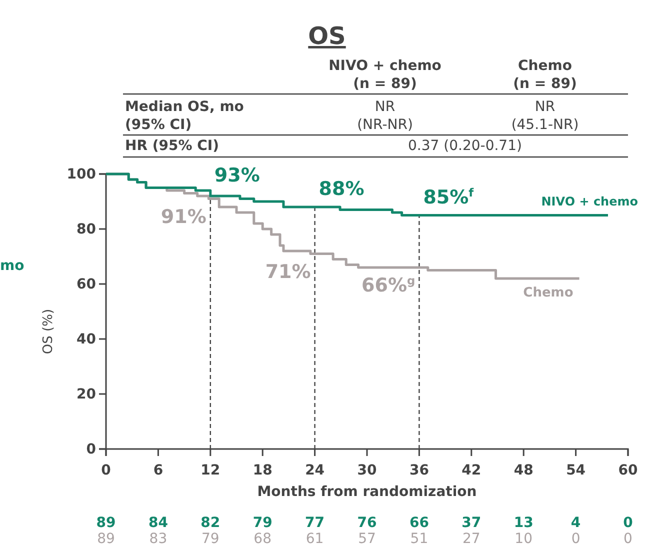 The width and height of the screenshot is (654, 547). I want to click on y-tick-label: 40, so click(86, 339).